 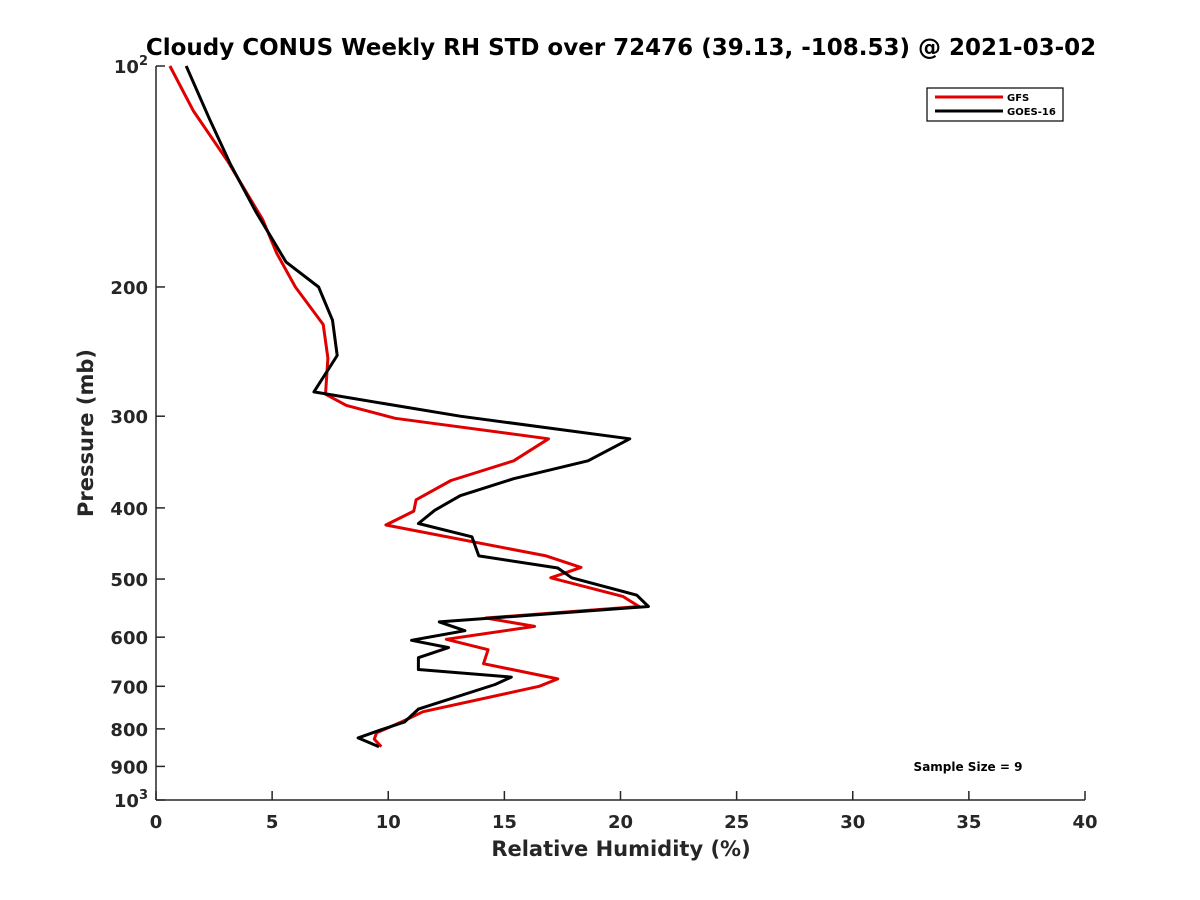 I want to click on y-tick-label: 500, so click(x=129, y=580).